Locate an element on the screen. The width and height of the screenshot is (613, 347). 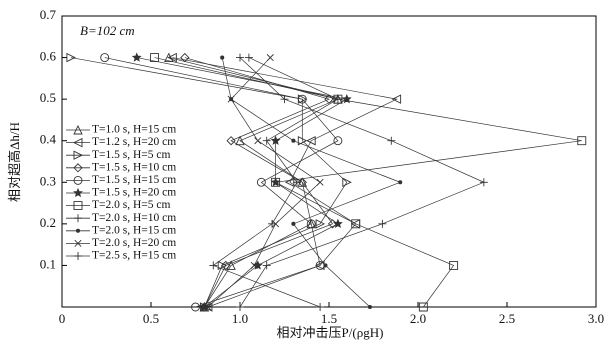
legend-label: T=2.0 s, H=5 cm is located at coordinates (131, 205).